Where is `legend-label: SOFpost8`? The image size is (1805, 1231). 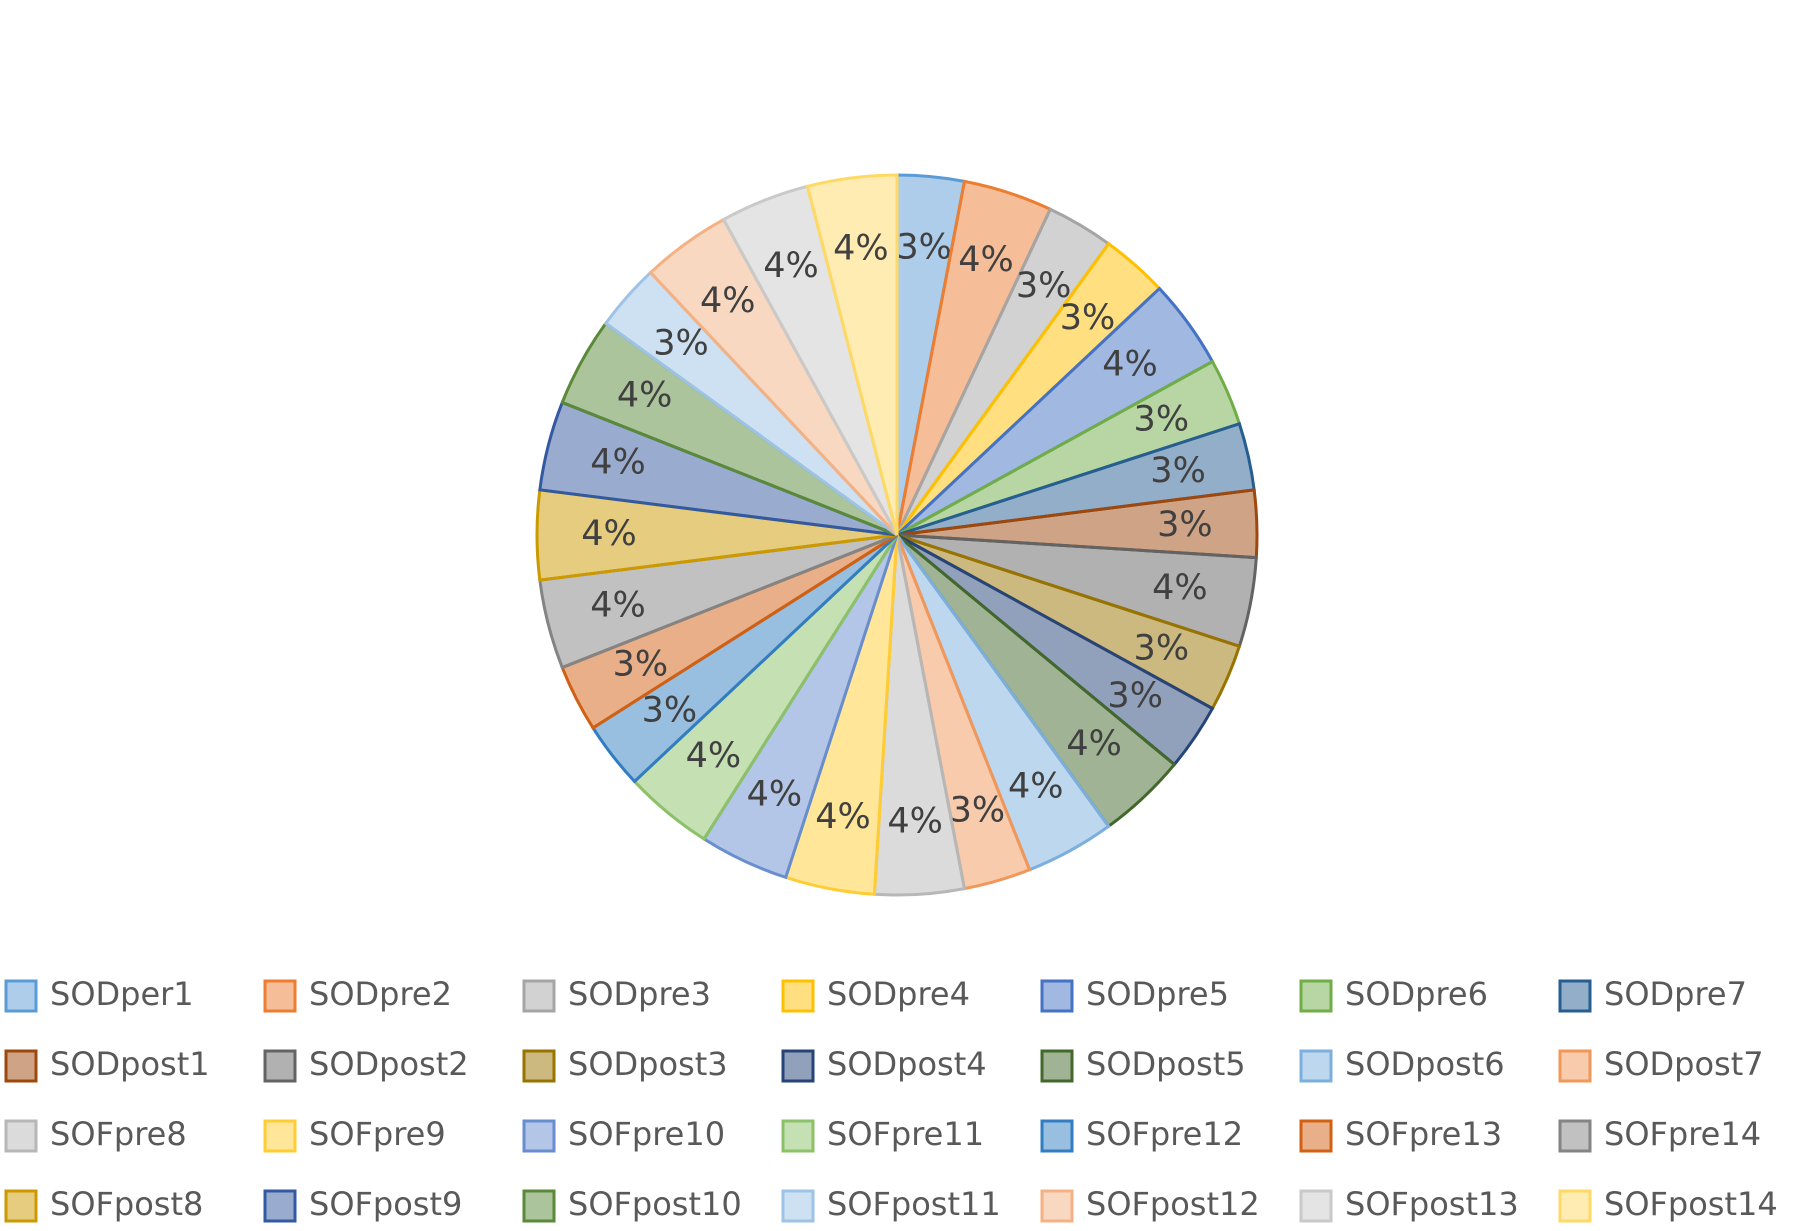
legend-label: SOFpost8 is located at coordinates (126, 1204).